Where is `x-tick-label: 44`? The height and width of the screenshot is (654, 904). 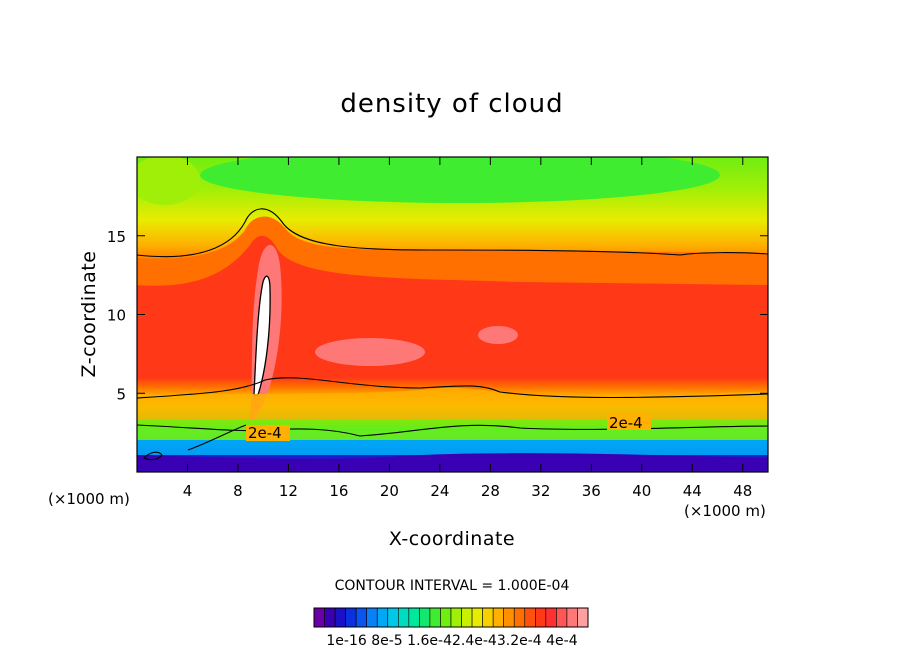 x-tick-label: 44 is located at coordinates (692, 491).